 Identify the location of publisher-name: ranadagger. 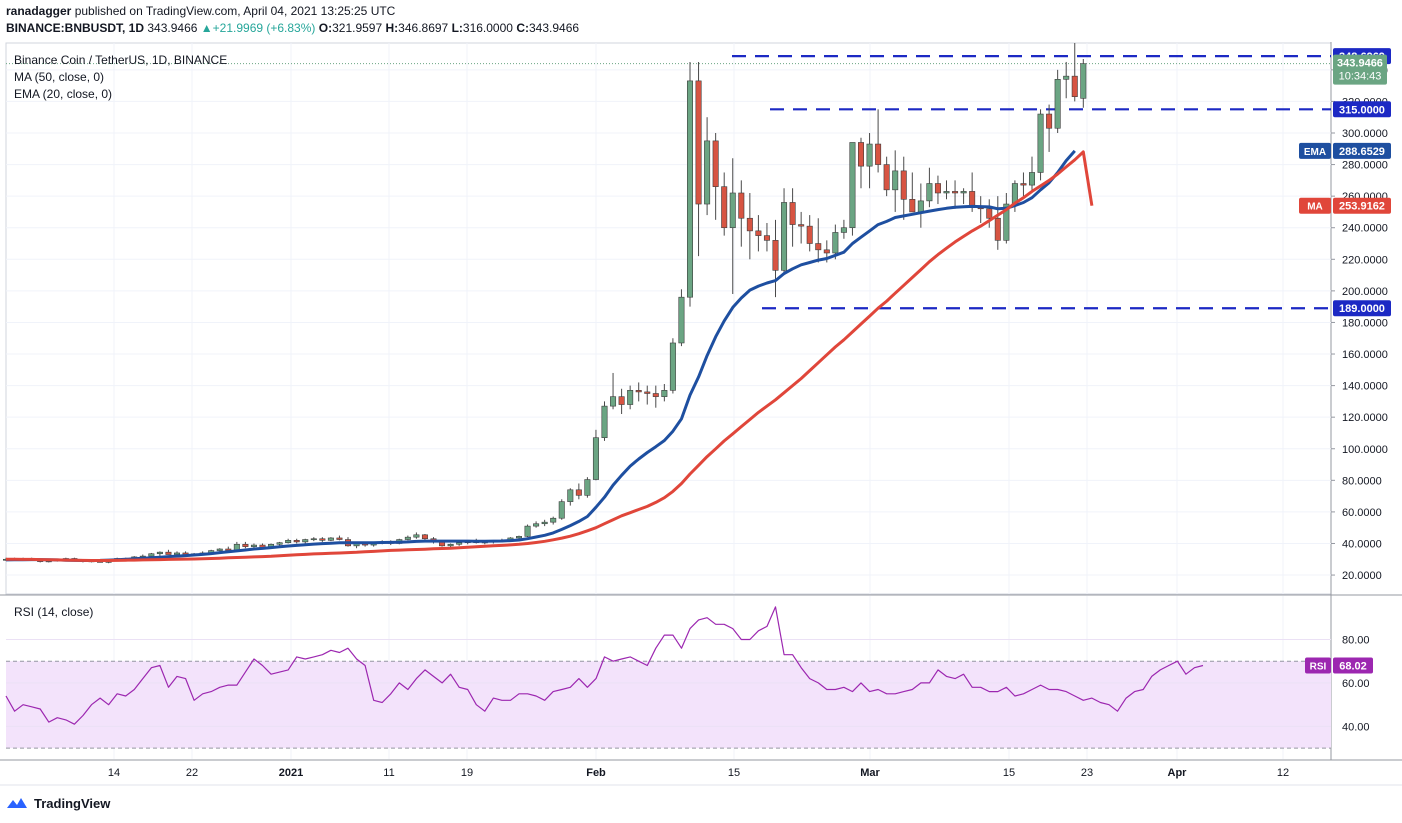
(39, 11).